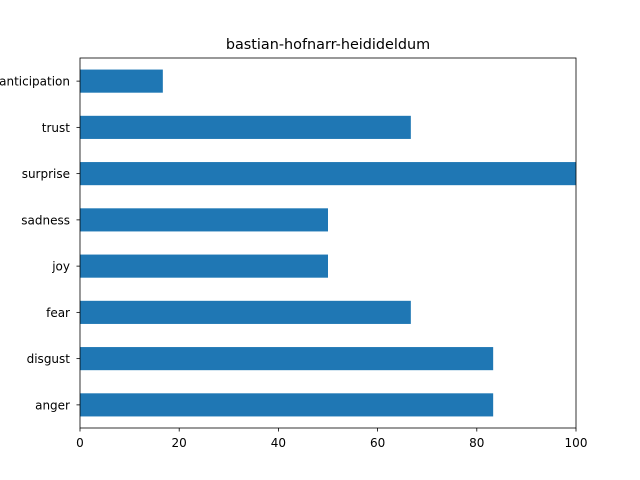 This screenshot has height=480, width=640. Describe the element at coordinates (328, 45) in the screenshot. I see `chart-title: bastian-hofnarr-heidideldum` at that location.